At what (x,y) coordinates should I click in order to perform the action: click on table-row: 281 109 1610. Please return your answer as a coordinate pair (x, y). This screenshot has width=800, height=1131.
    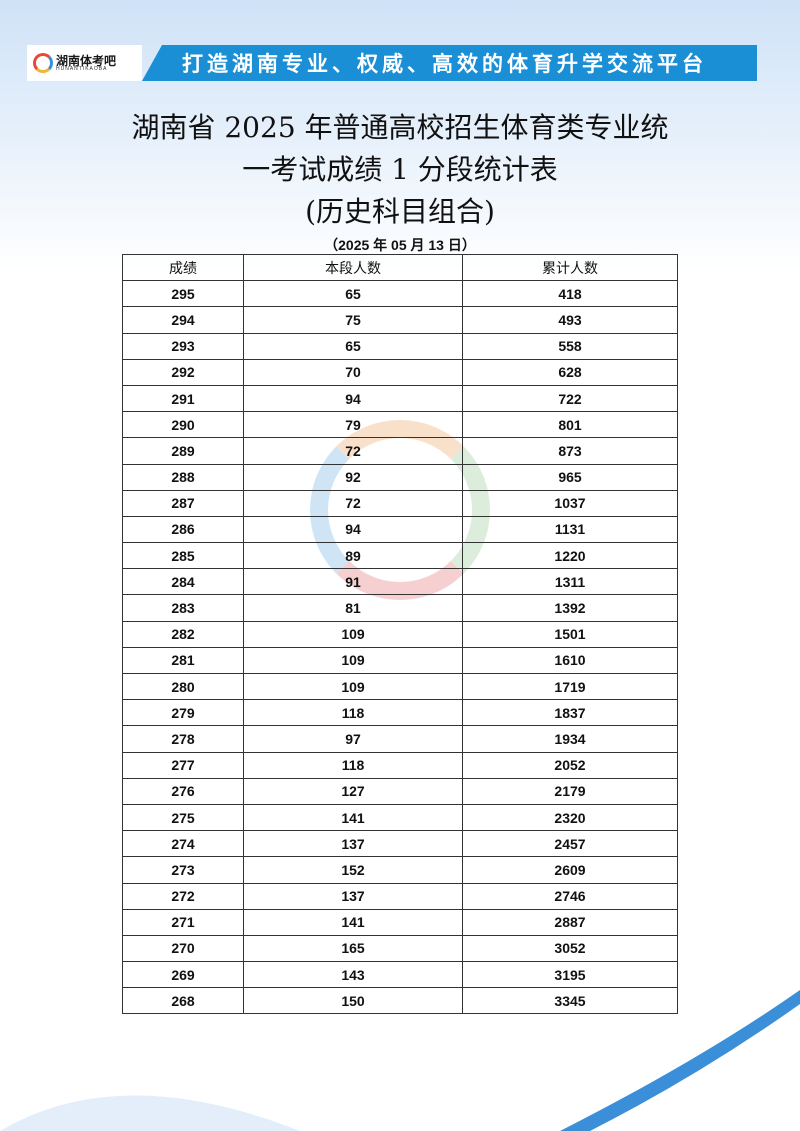
    Looking at the image, I should click on (400, 660).